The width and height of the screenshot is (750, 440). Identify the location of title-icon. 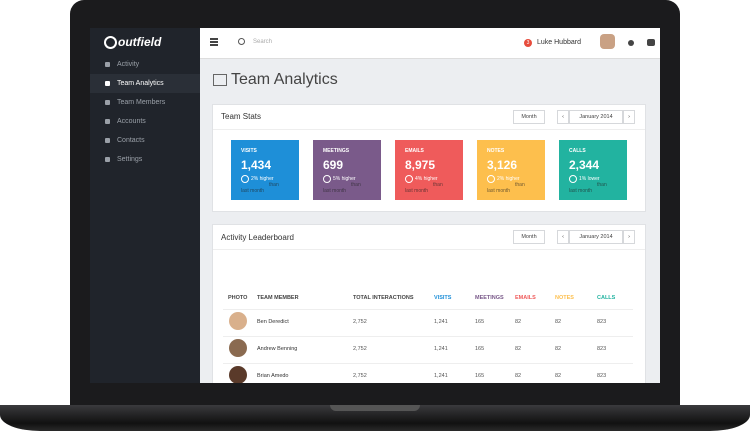
(220, 80).